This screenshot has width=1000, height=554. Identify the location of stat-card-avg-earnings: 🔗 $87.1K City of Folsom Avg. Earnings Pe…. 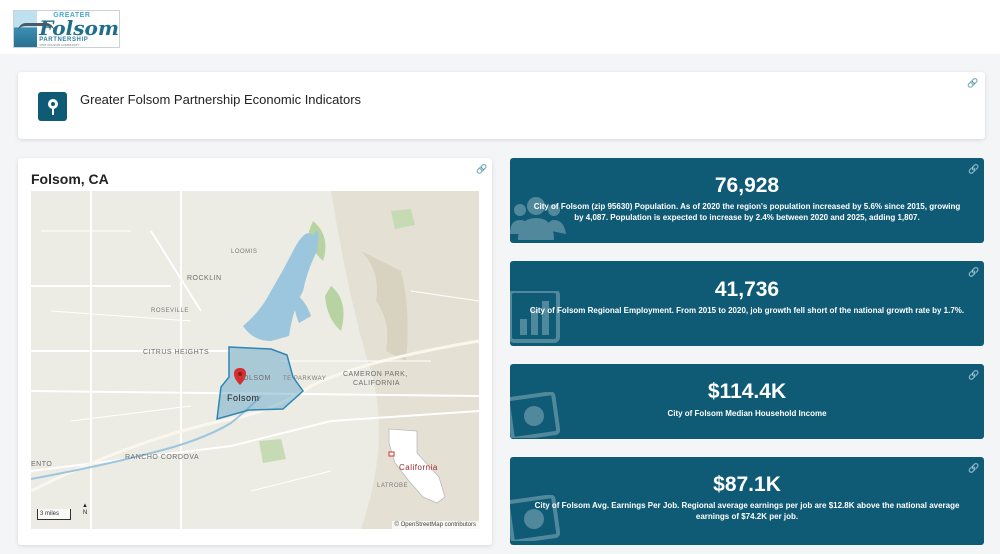
(747, 501).